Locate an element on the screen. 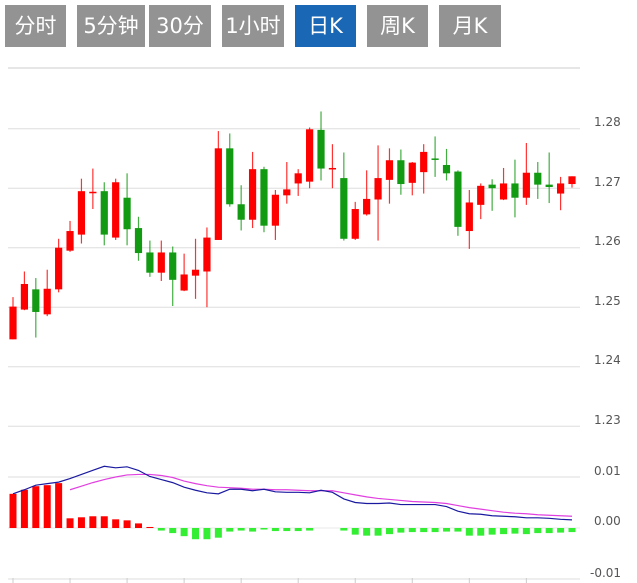 This screenshot has width=637, height=583. tab-weekly-k: 周K is located at coordinates (397, 26).